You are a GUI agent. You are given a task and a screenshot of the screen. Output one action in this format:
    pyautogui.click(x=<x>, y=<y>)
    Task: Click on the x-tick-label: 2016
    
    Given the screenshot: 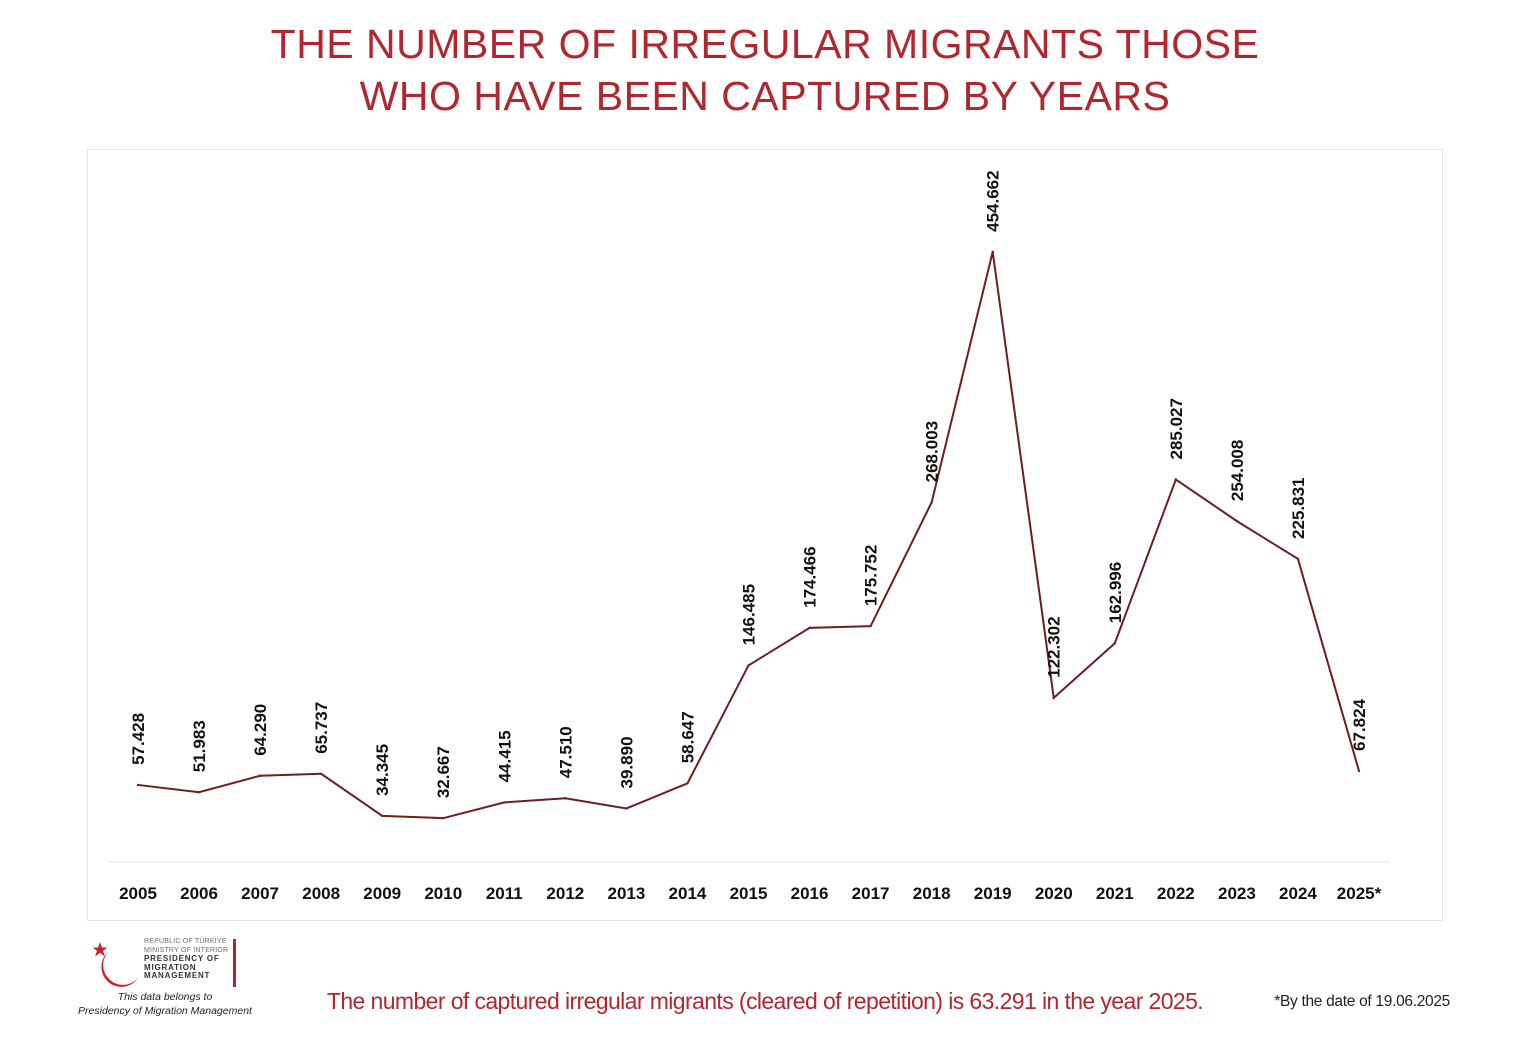 What is the action you would take?
    pyautogui.click(x=810, y=893)
    